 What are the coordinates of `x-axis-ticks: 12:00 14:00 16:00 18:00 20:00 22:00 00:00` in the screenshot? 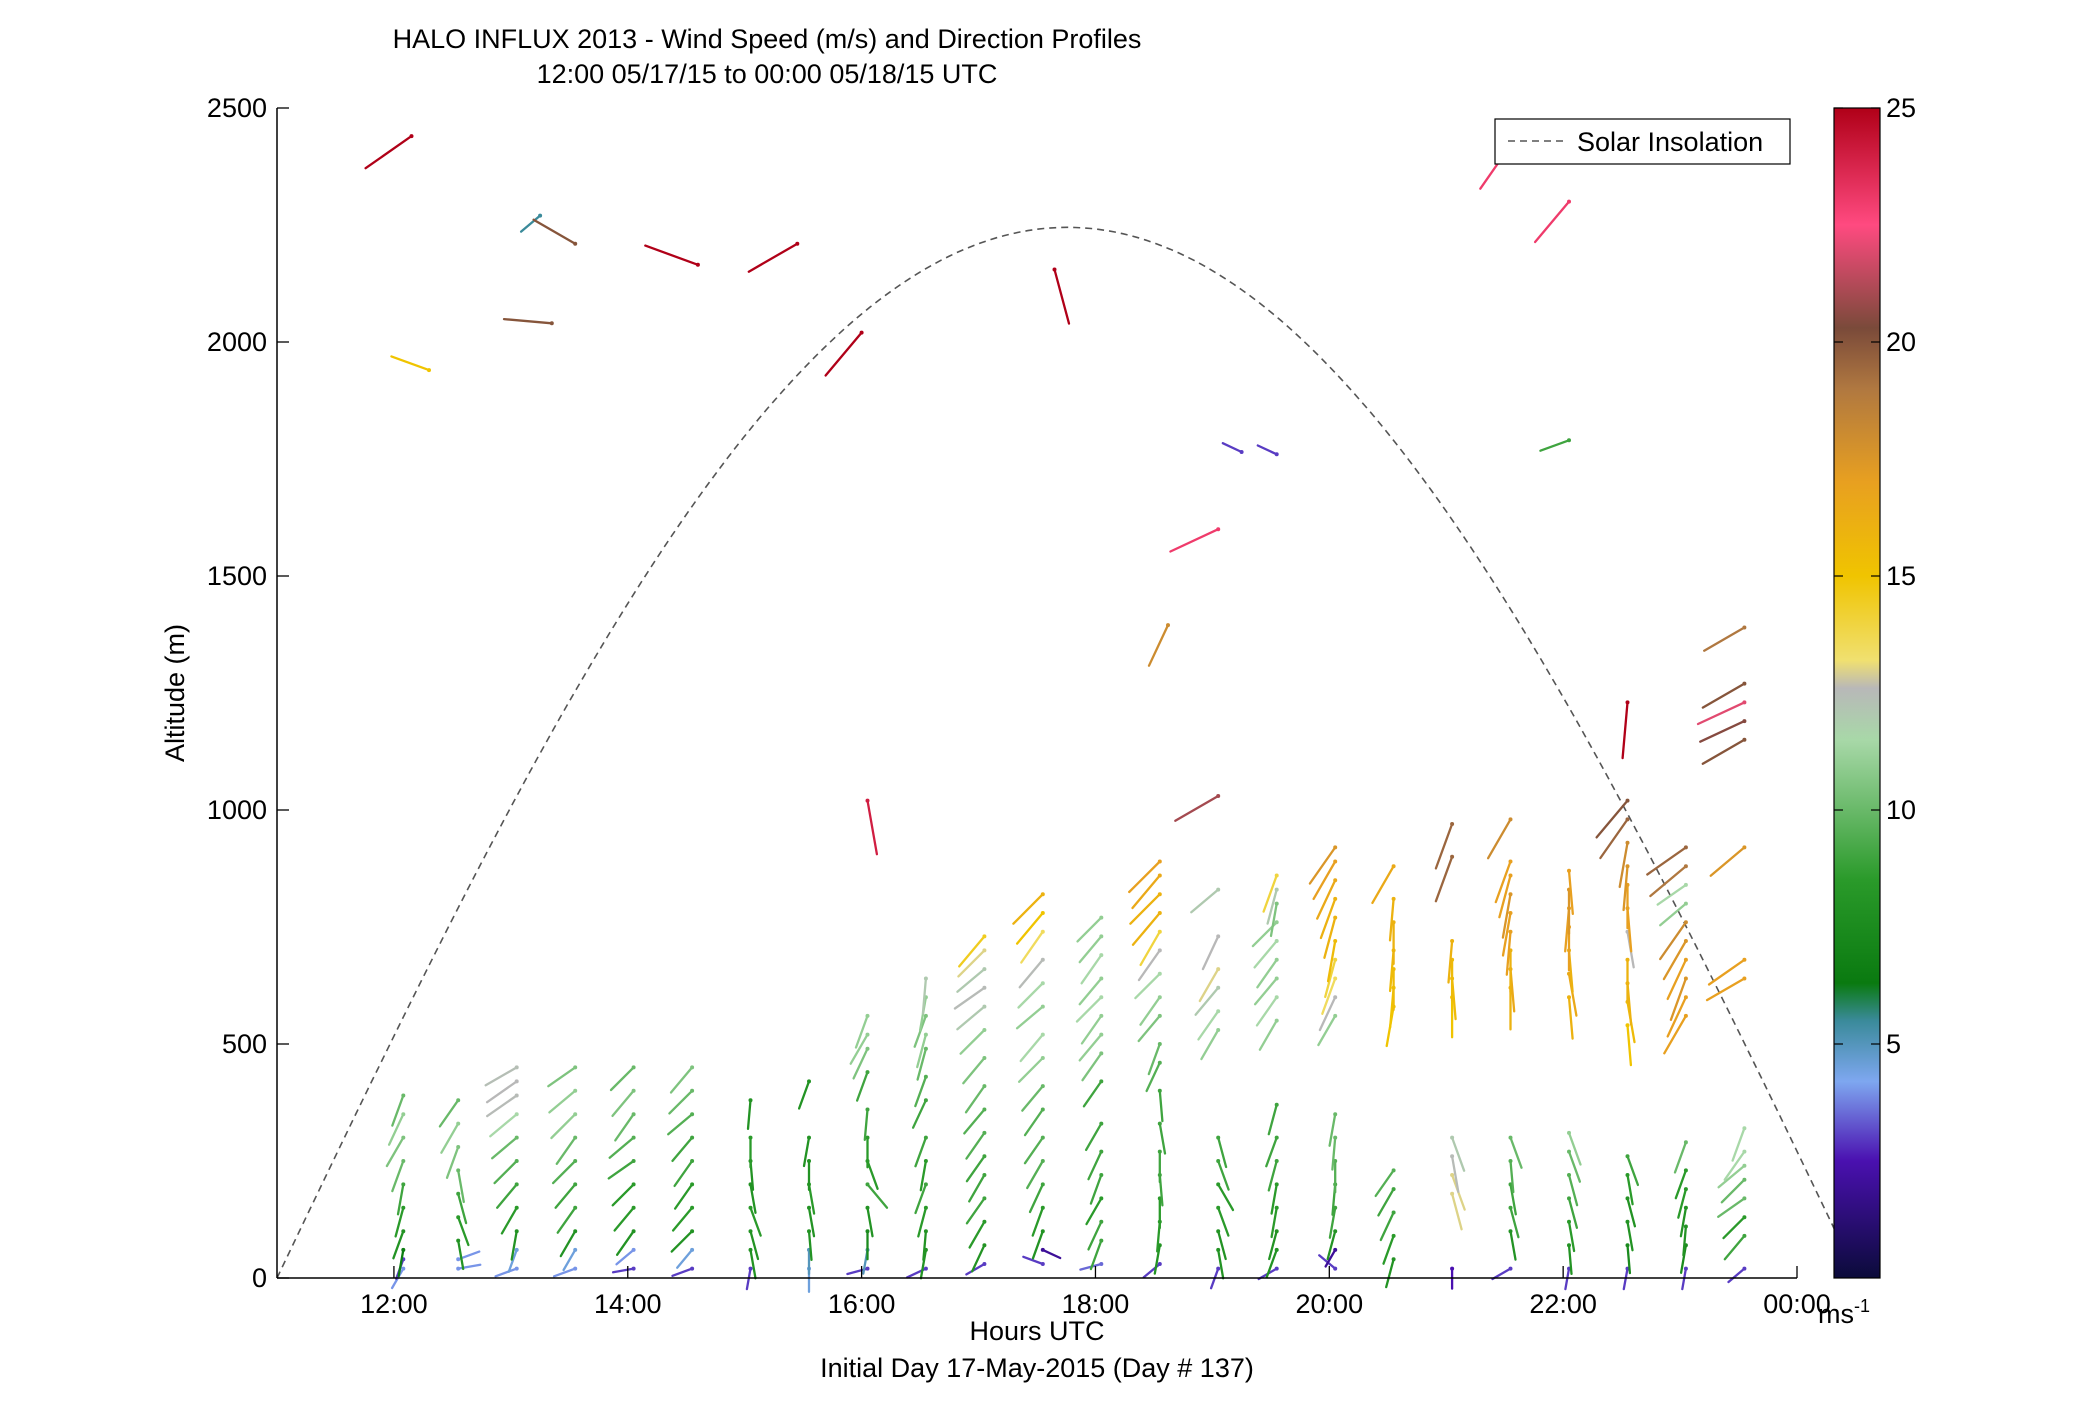 It's located at (1095, 1292).